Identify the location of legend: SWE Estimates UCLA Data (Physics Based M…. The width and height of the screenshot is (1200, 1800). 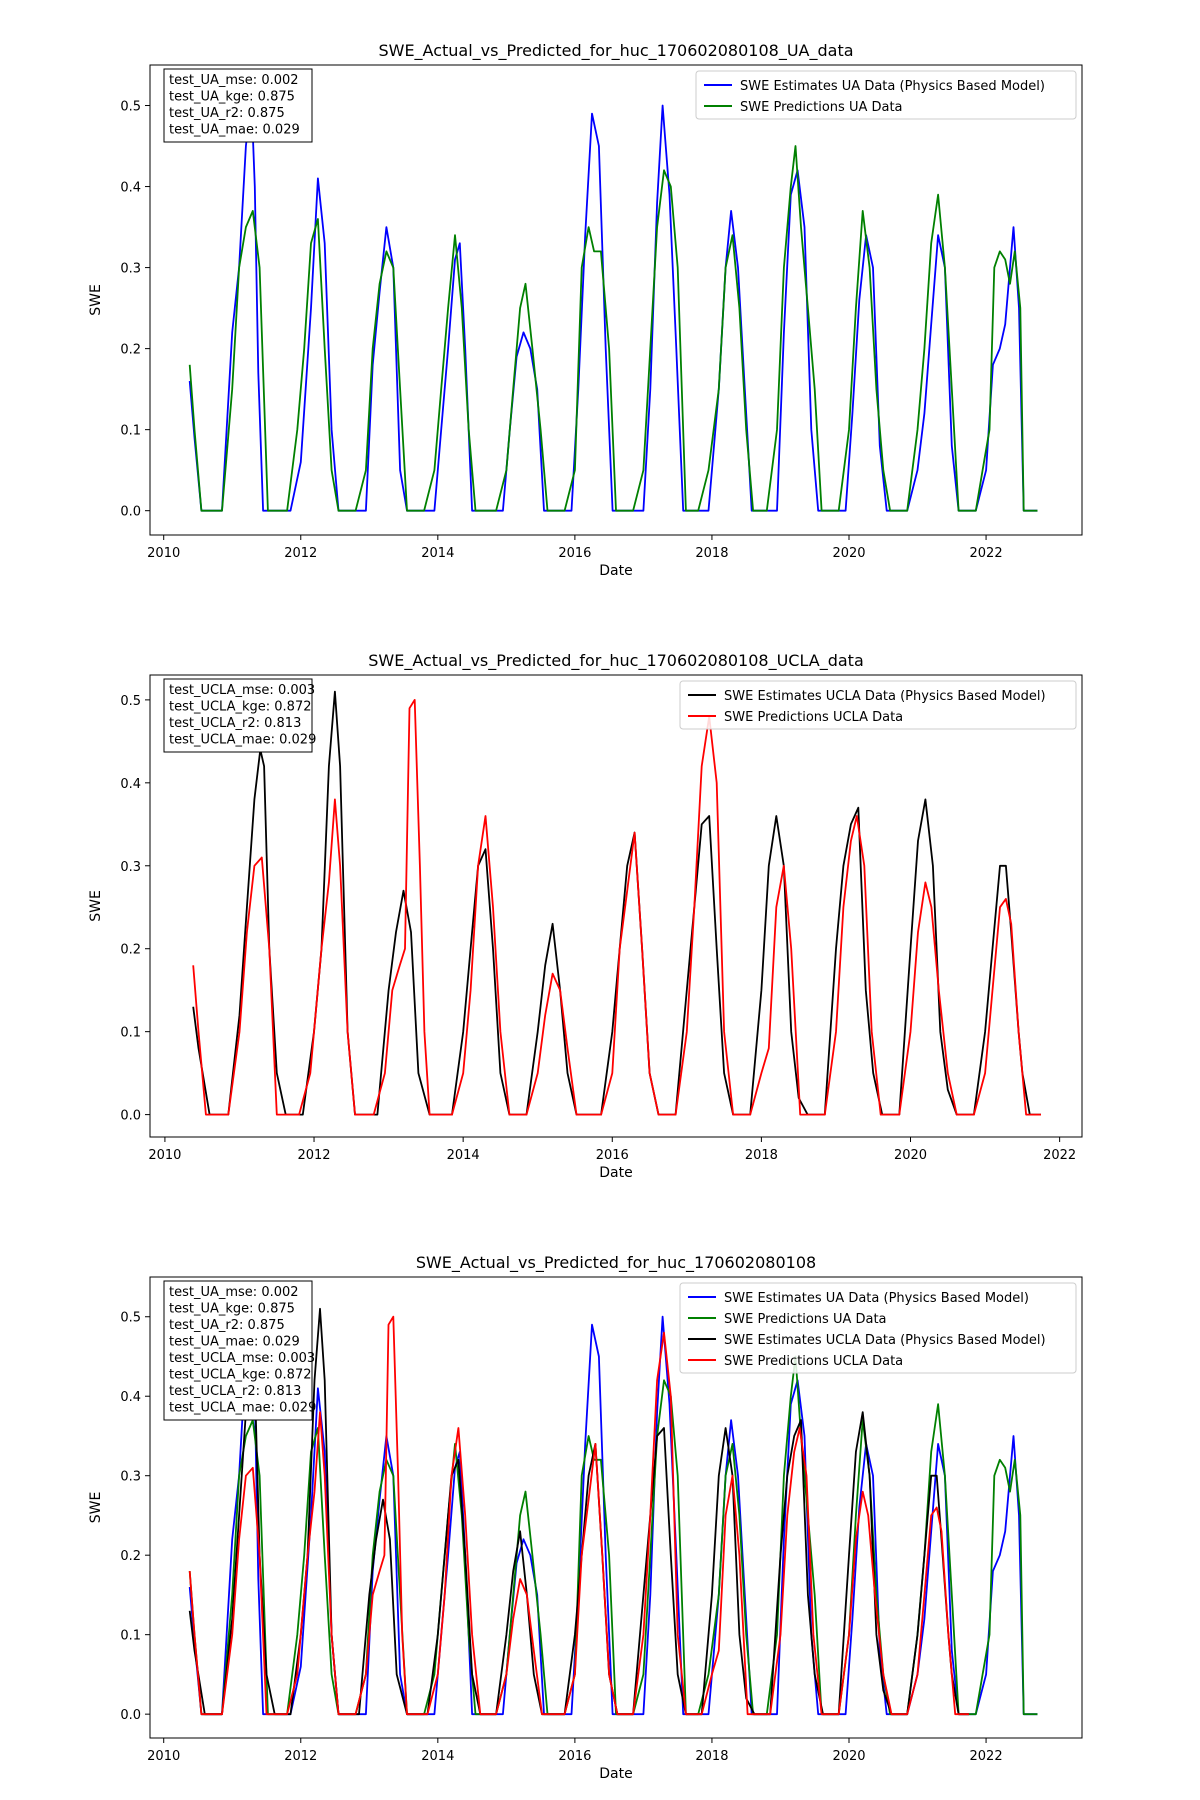
(878, 705).